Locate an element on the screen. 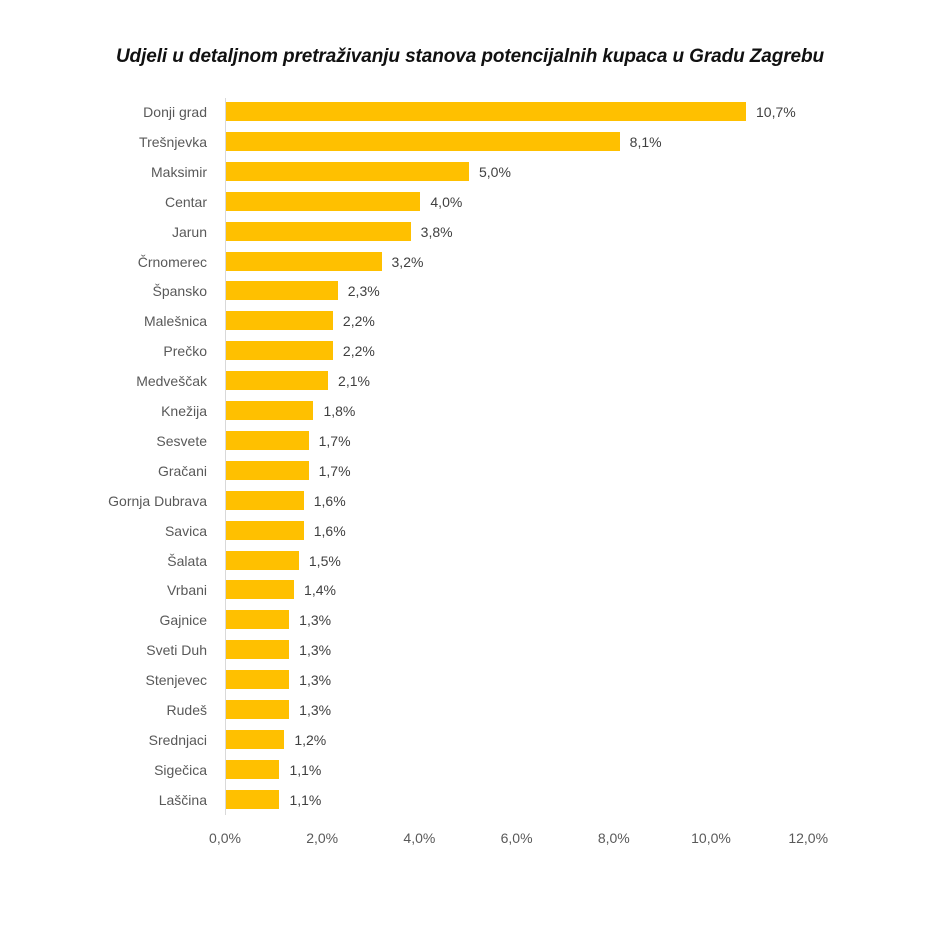  category-label: Trešnjevka is located at coordinates (173, 141).